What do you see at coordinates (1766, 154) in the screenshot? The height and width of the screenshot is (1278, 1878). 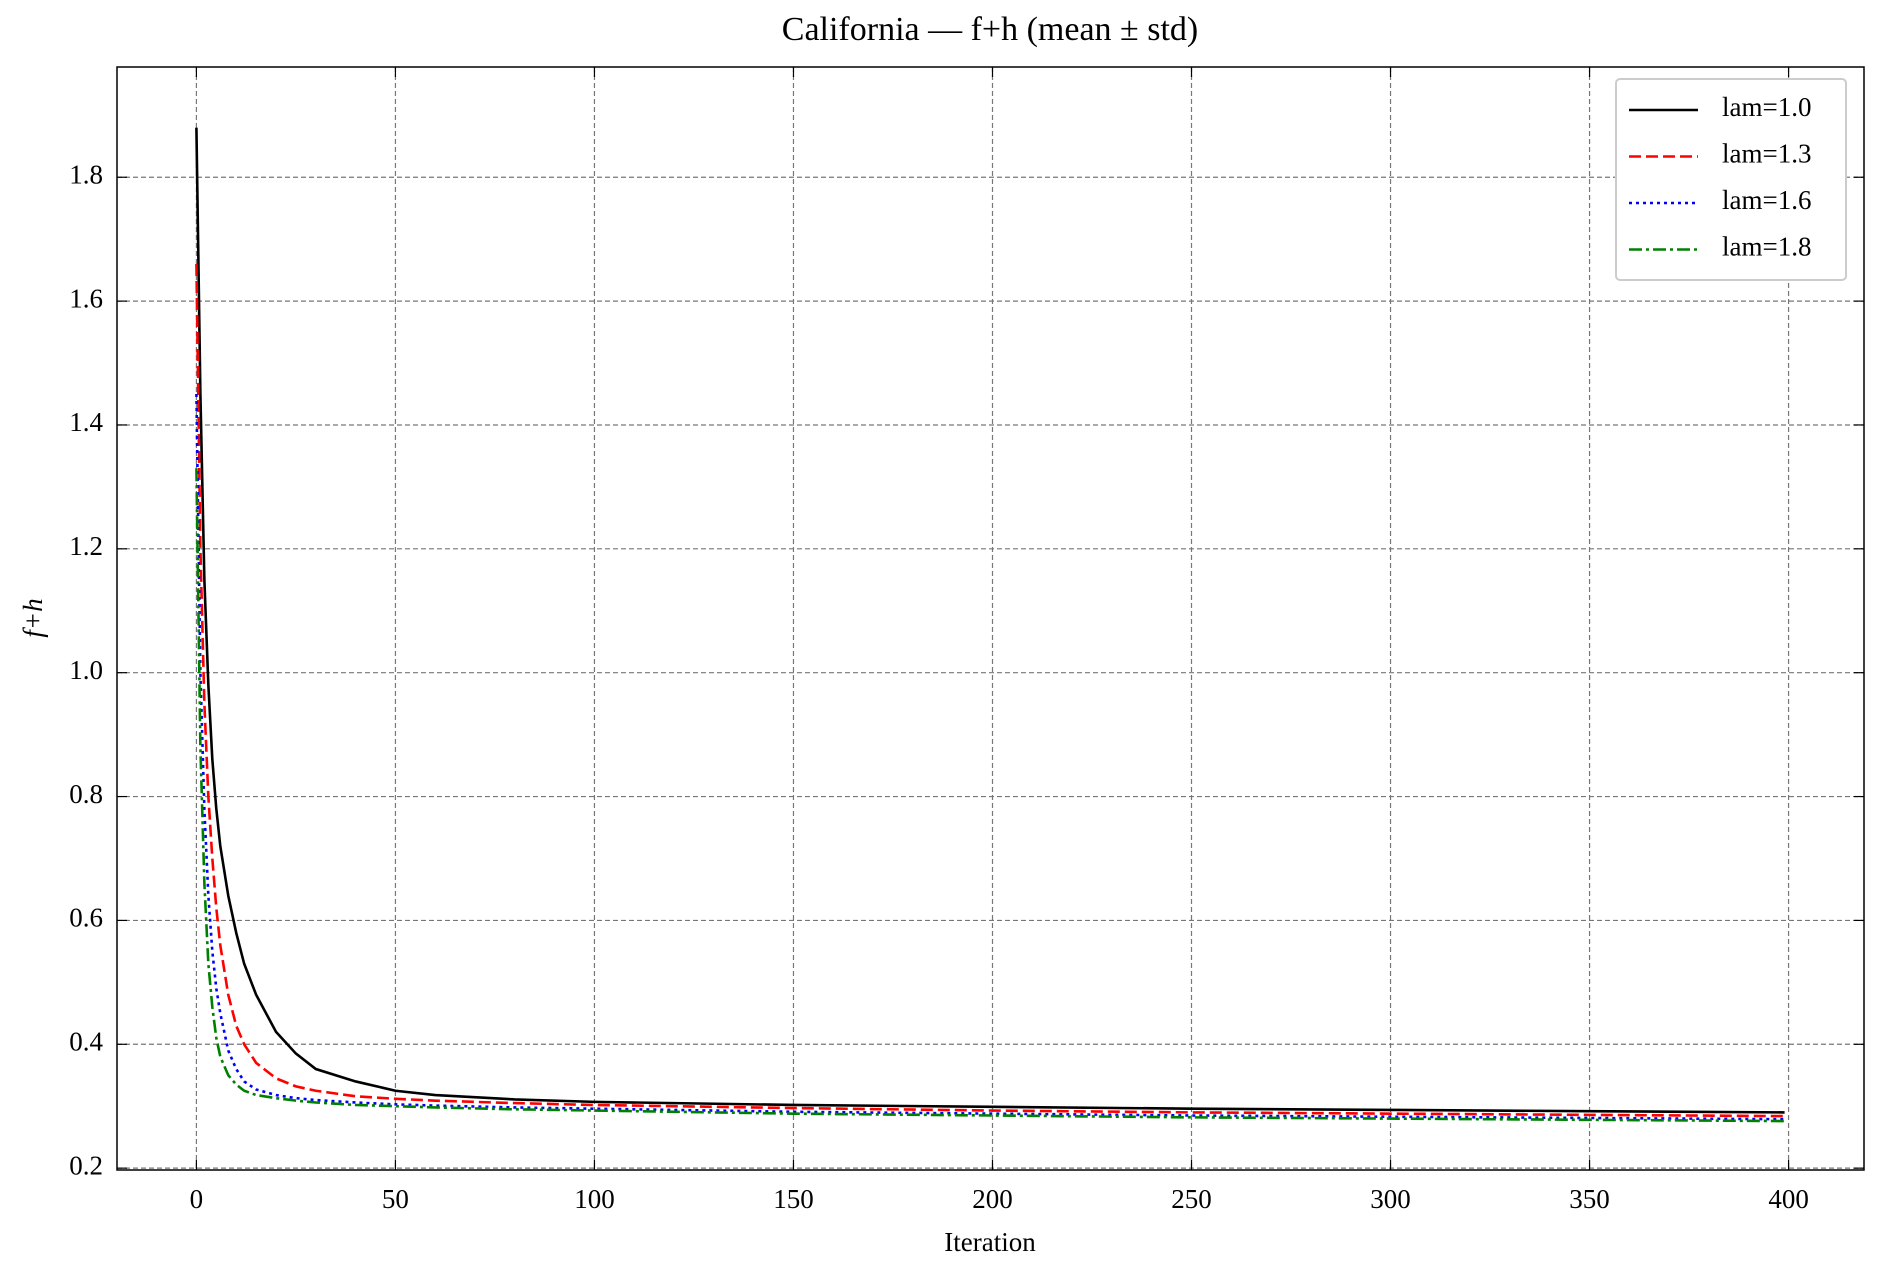 I see `legend-label: lam=1.3` at bounding box center [1766, 154].